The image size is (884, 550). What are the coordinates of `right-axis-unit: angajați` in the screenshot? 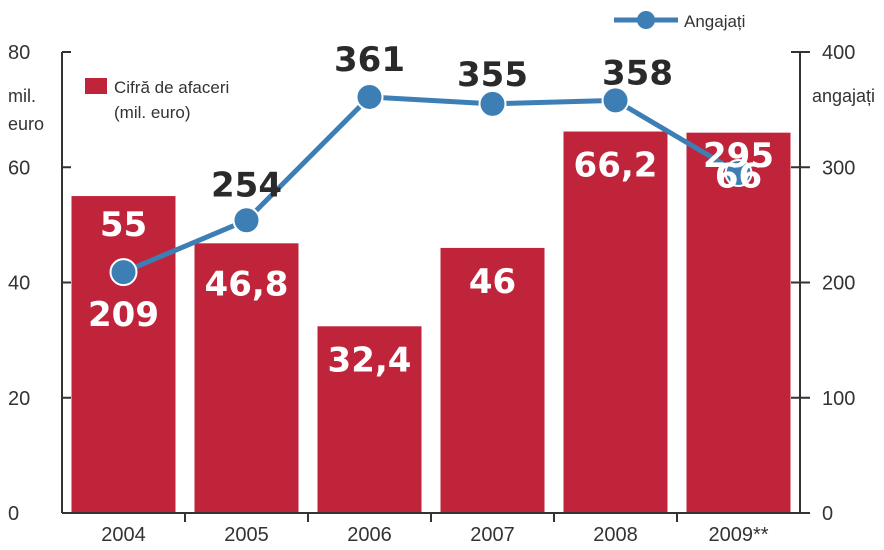 It's located at (843, 96).